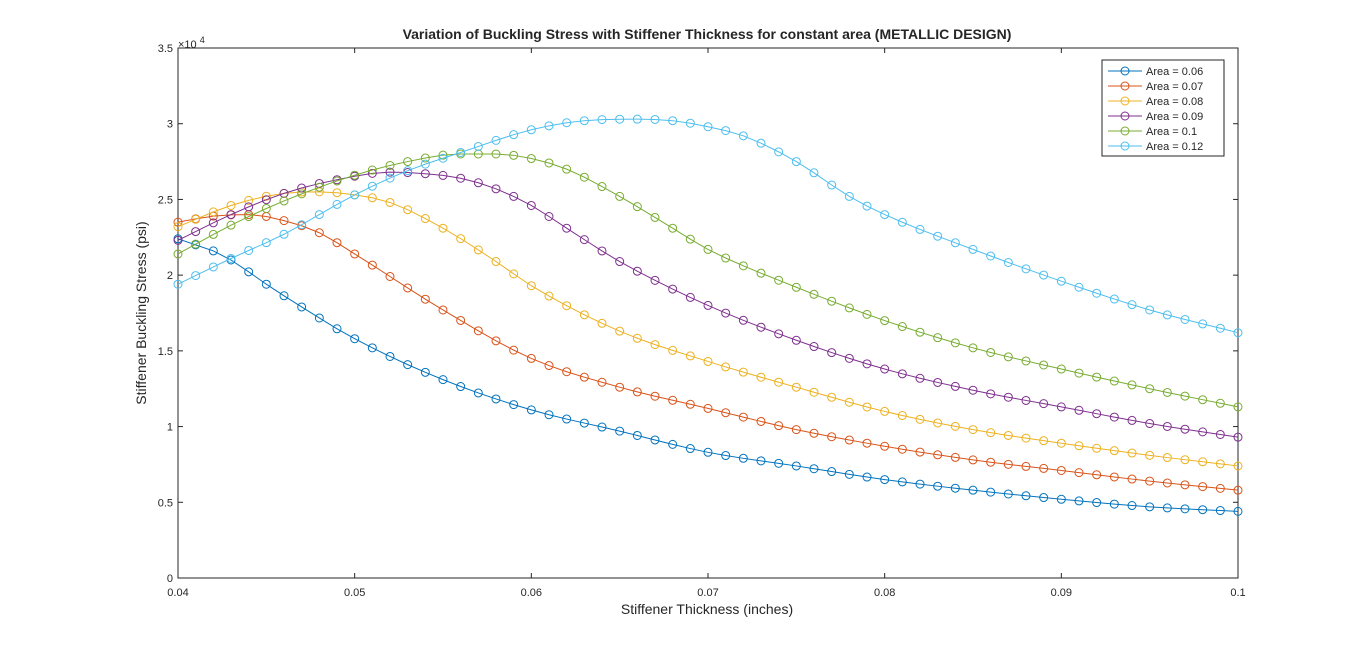  I want to click on y-tick-label: 0, so click(170, 579).